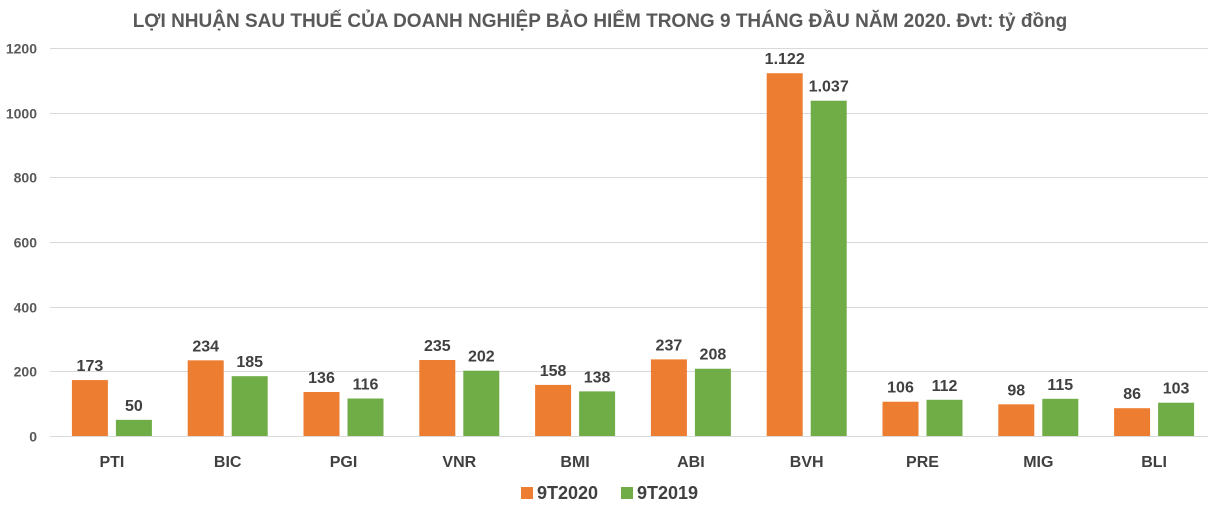 The width and height of the screenshot is (1213, 512). I want to click on bar-9t2020-bvh, so click(784, 254).